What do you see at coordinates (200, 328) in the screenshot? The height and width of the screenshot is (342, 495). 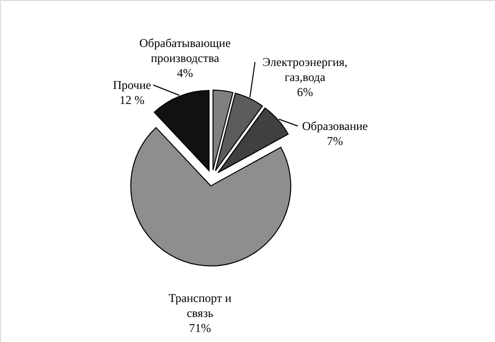 I see `data-label: 71%` at bounding box center [200, 328].